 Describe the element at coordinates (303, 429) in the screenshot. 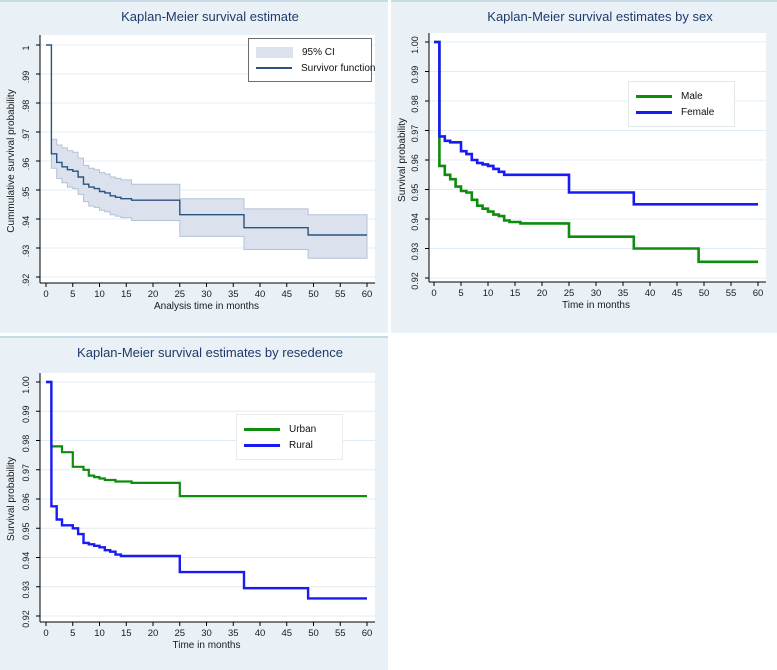

I see `legend-label-urban: Urban` at that location.